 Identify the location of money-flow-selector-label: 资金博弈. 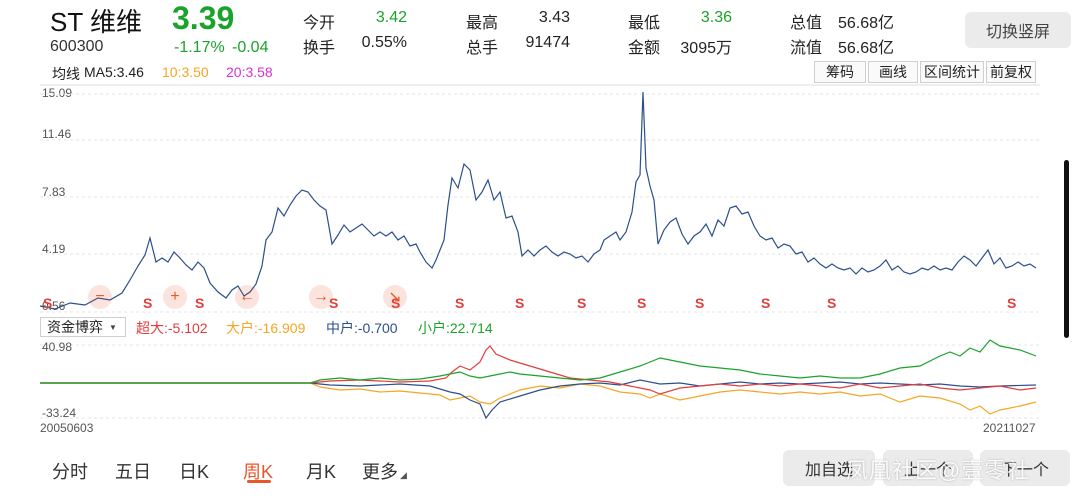
(75, 327).